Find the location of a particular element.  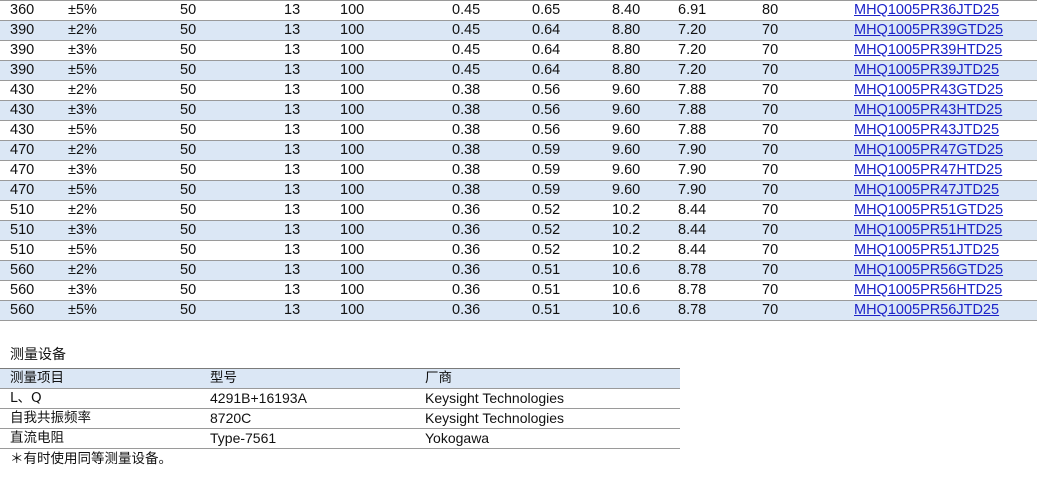

self-resonant-frequency-typ-cell: 7.90 is located at coordinates (720, 170).